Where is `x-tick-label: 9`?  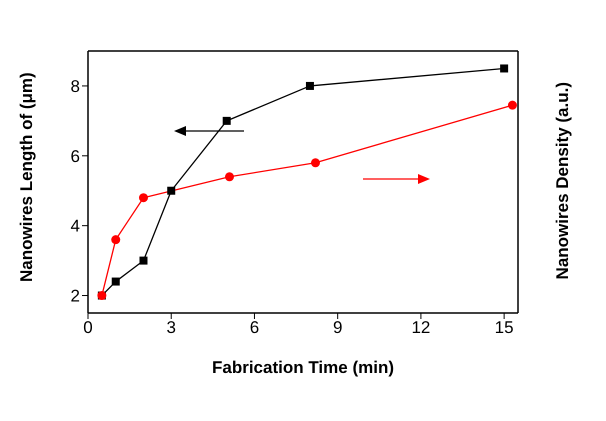 x-tick-label: 9 is located at coordinates (337, 328).